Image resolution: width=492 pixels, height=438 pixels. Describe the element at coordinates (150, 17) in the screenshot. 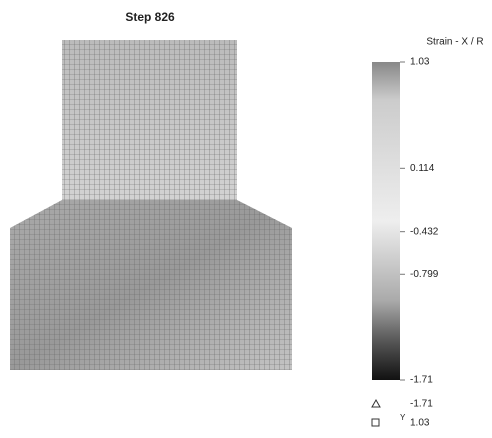

I see `title: Step 826` at that location.